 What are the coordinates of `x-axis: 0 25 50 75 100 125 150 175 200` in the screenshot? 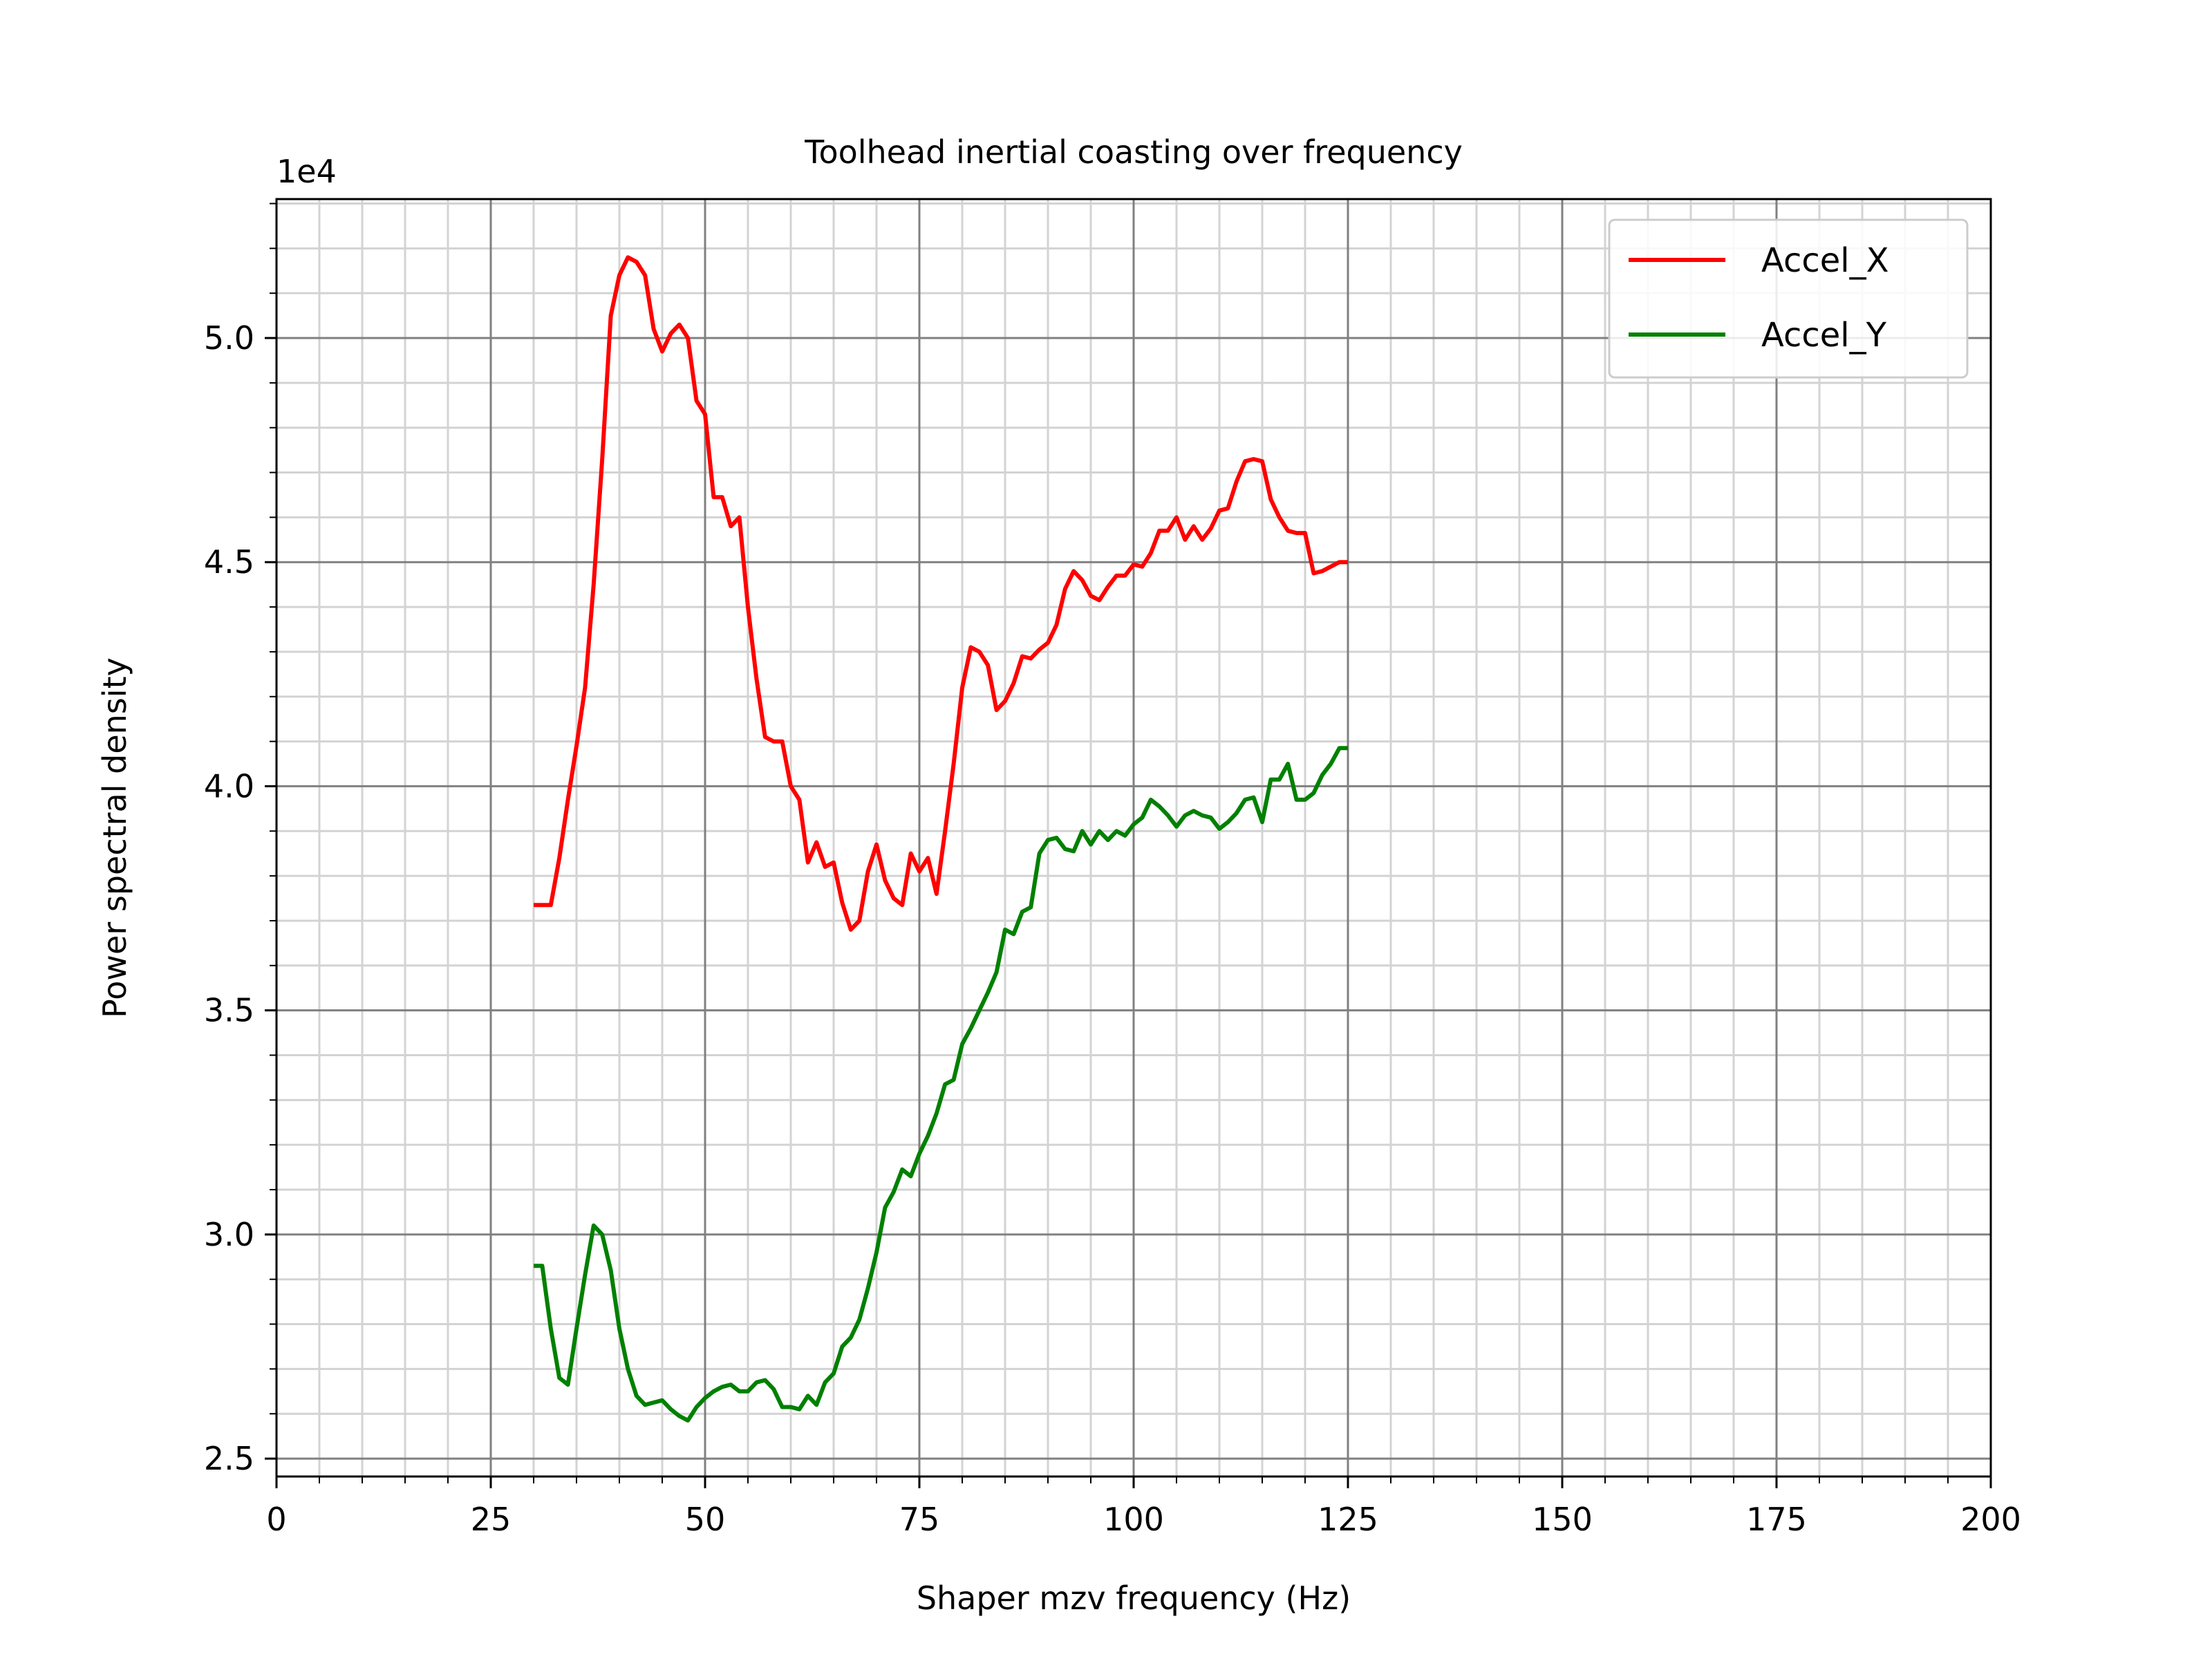 It's located at (1143, 1507).